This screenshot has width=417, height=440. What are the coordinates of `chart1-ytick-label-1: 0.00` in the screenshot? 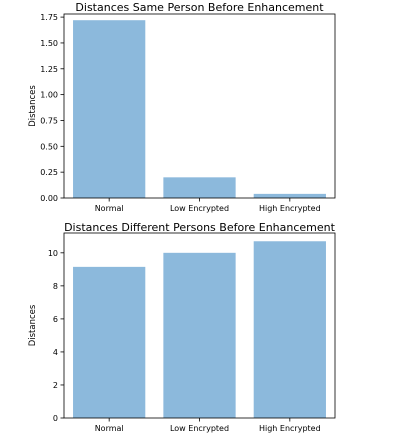 It's located at (49, 198).